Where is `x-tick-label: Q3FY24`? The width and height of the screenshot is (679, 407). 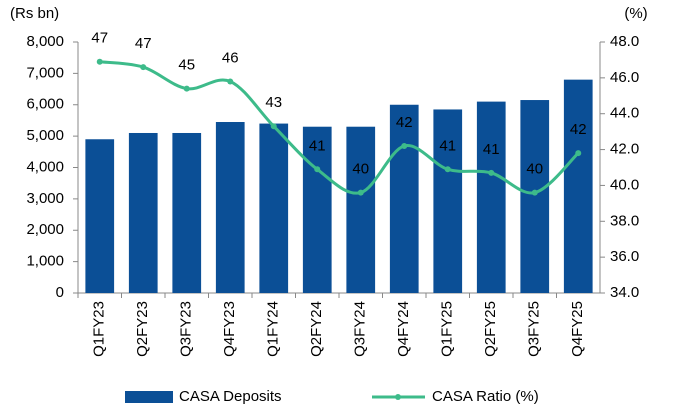 x-tick-label: Q3FY24 is located at coordinates (360, 329).